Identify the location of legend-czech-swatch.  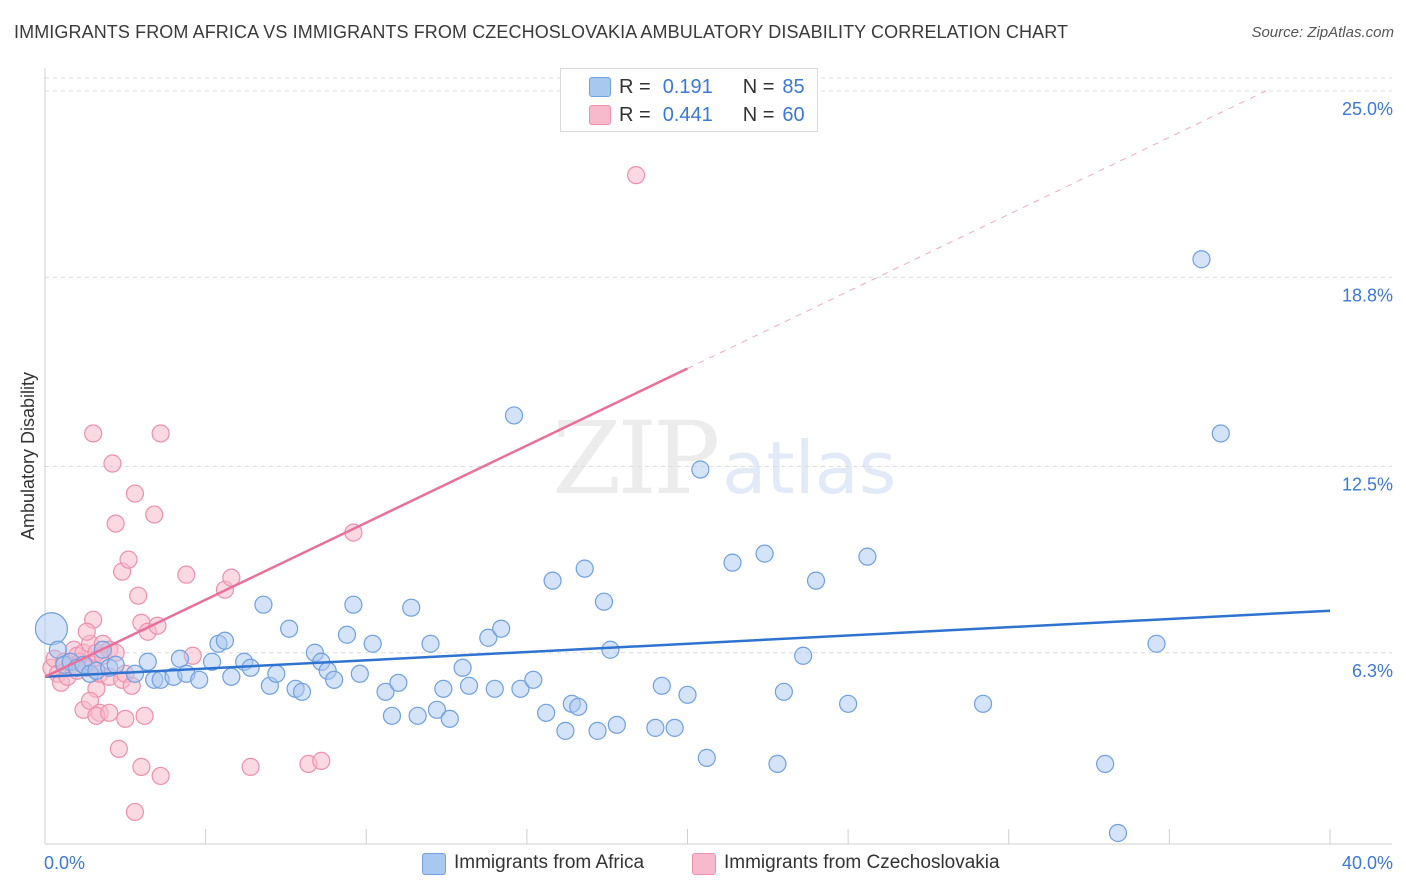
(704, 864).